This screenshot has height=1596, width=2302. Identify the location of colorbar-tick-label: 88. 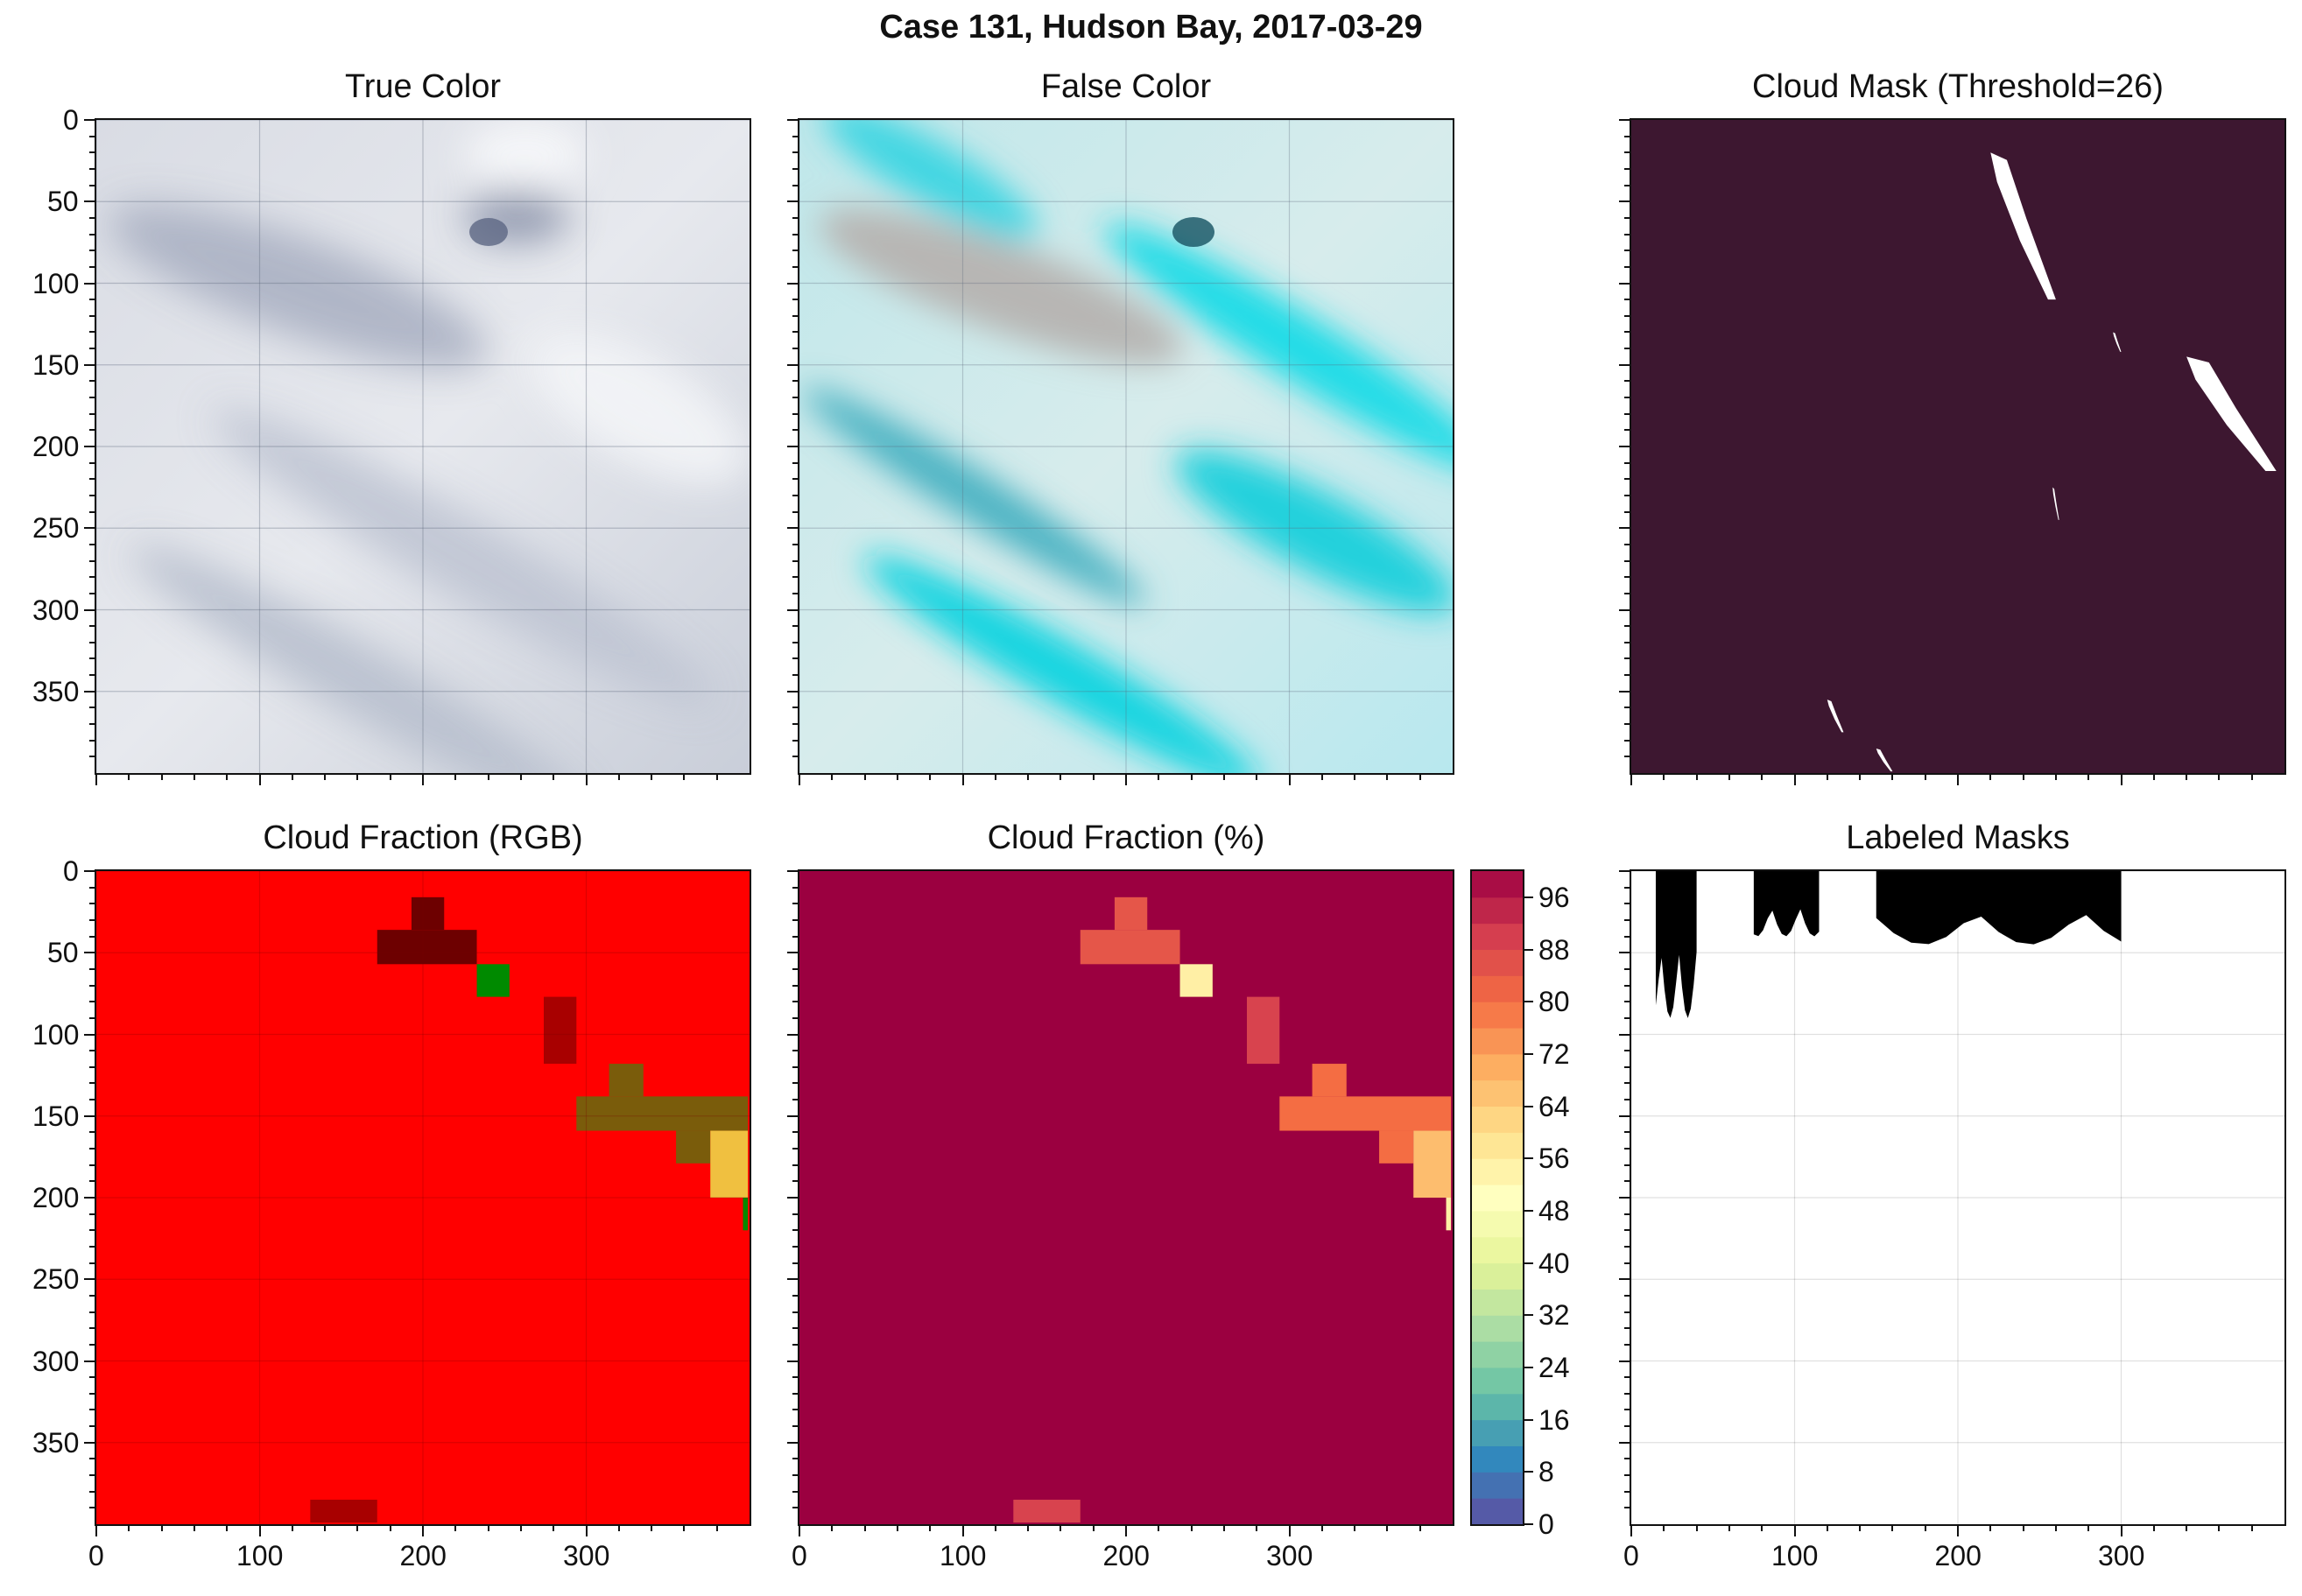
(1554, 949).